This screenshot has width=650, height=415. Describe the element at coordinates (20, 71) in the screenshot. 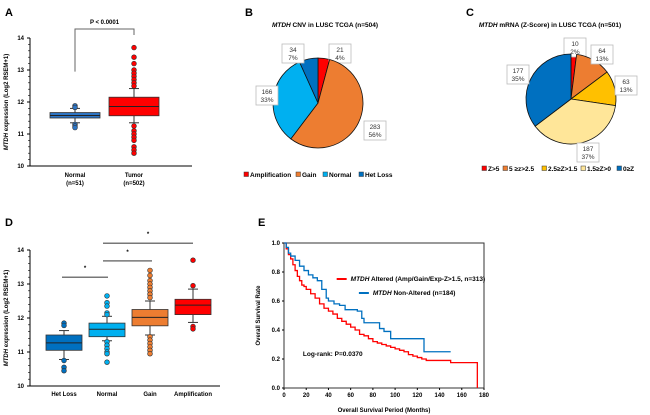

I see `y-tick-label: 13` at that location.